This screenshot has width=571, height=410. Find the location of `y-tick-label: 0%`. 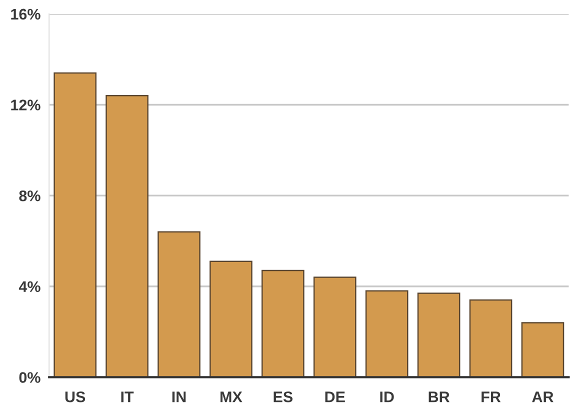

y-tick-label: 0% is located at coordinates (29, 377).